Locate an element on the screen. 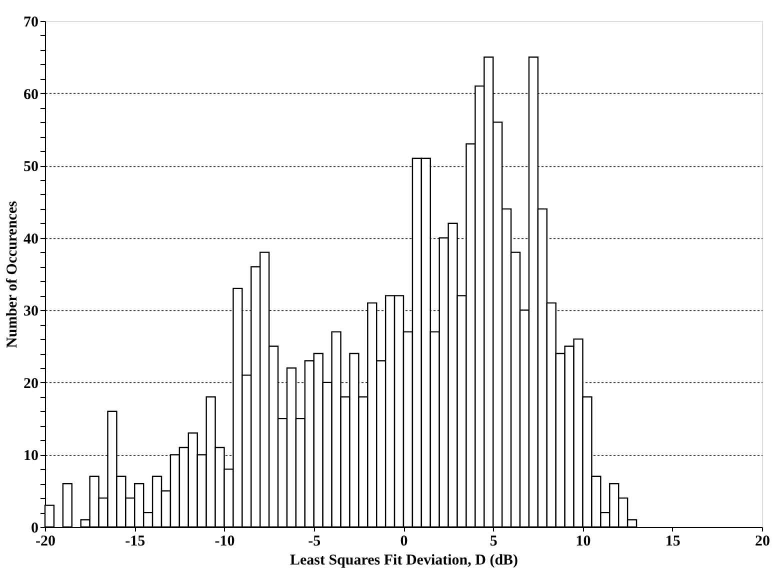  x-tick-label: -15 is located at coordinates (135, 542).